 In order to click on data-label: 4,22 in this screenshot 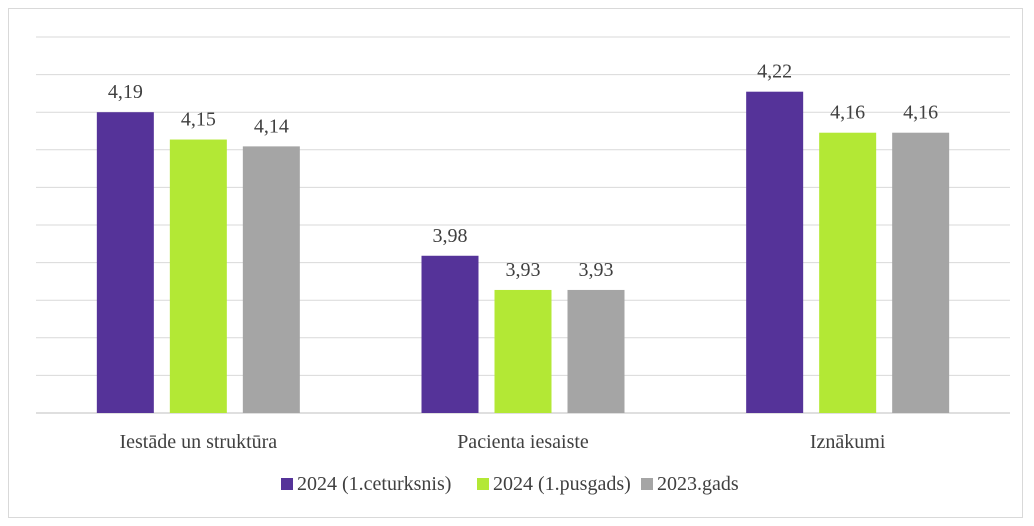, I will do `click(774, 72)`.